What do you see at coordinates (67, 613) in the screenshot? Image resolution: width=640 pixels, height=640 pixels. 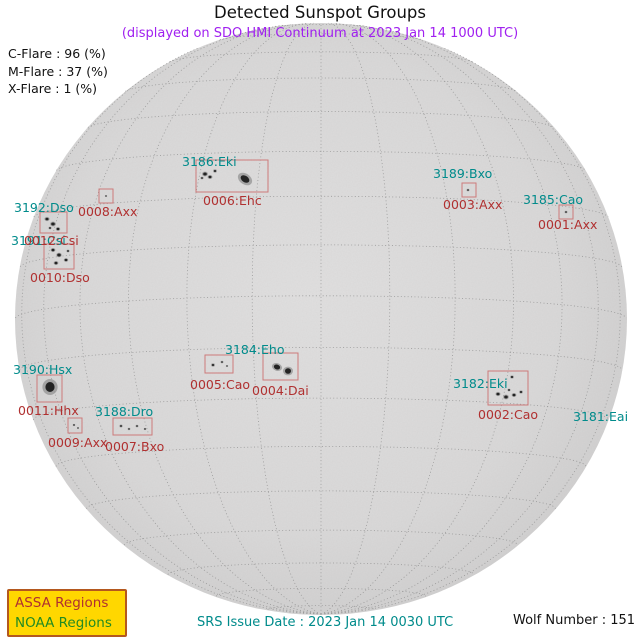 I see `legend: ASSA Regions NOAA Regions` at bounding box center [67, 613].